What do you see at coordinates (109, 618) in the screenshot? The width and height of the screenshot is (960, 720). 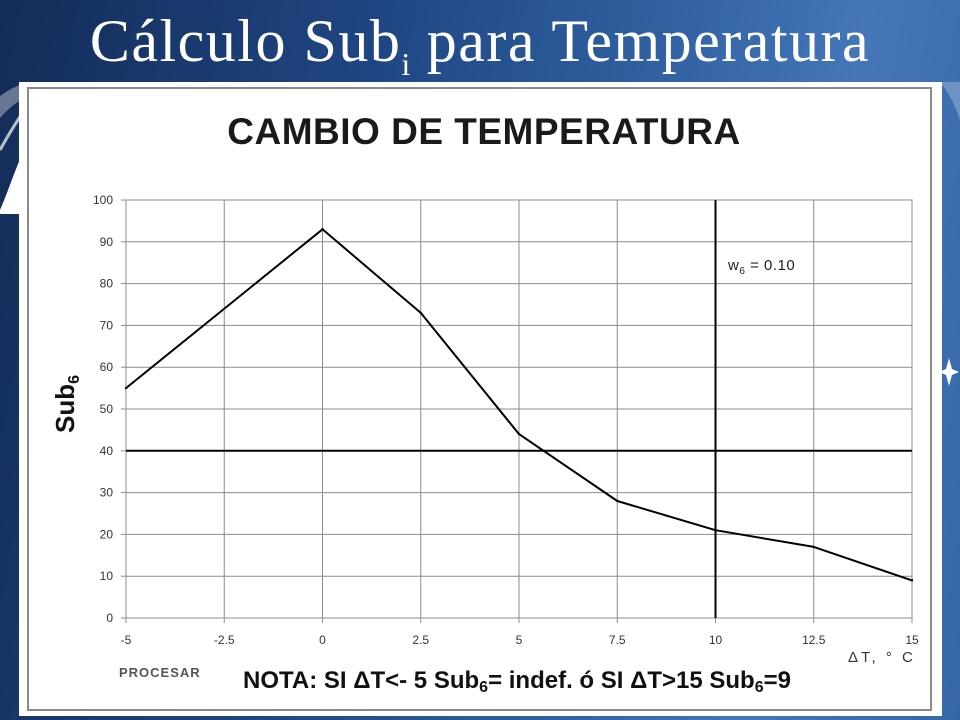 I see `y-tick-label: 0` at bounding box center [109, 618].